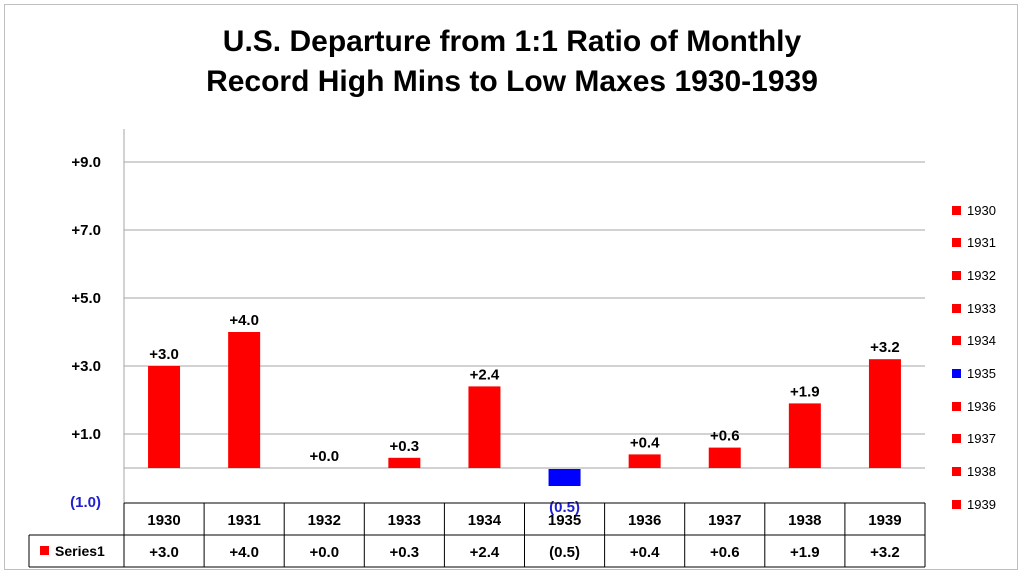 The height and width of the screenshot is (576, 1024). Describe the element at coordinates (324, 520) in the screenshot. I see `x-tick-label: 1932` at that location.